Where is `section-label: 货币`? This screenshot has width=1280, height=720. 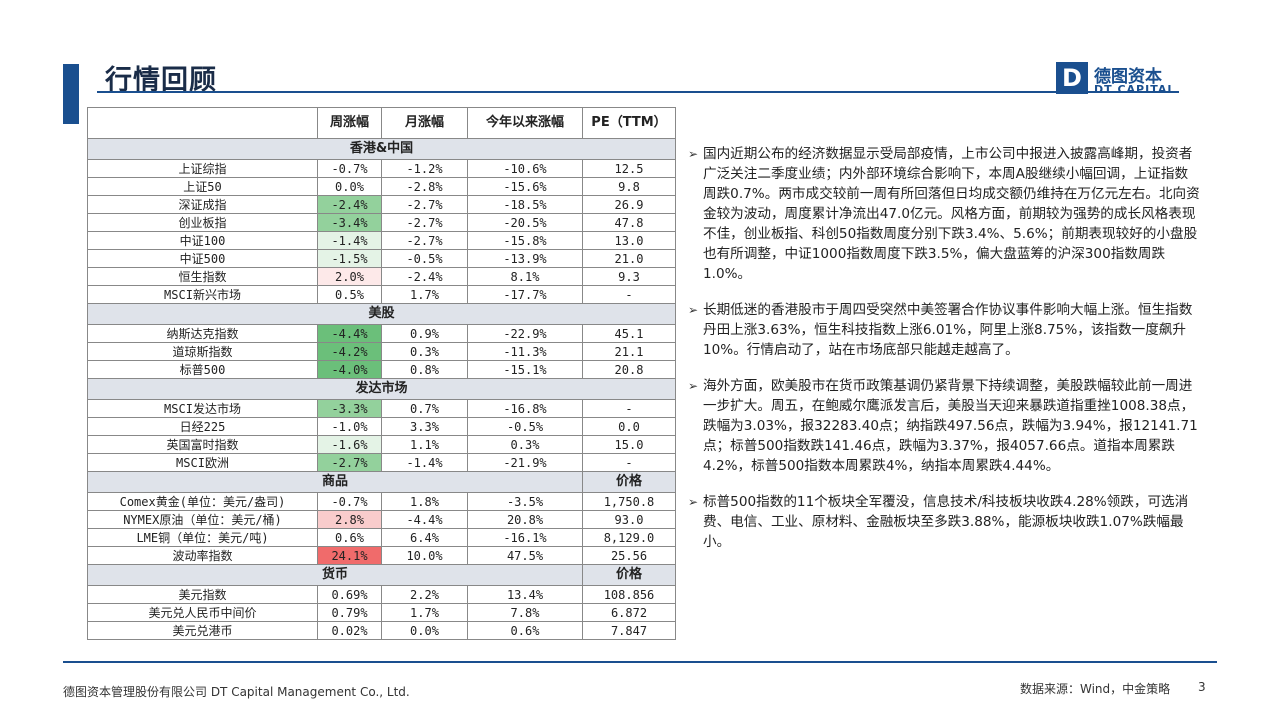
section-label: 货币 is located at coordinates (335, 575).